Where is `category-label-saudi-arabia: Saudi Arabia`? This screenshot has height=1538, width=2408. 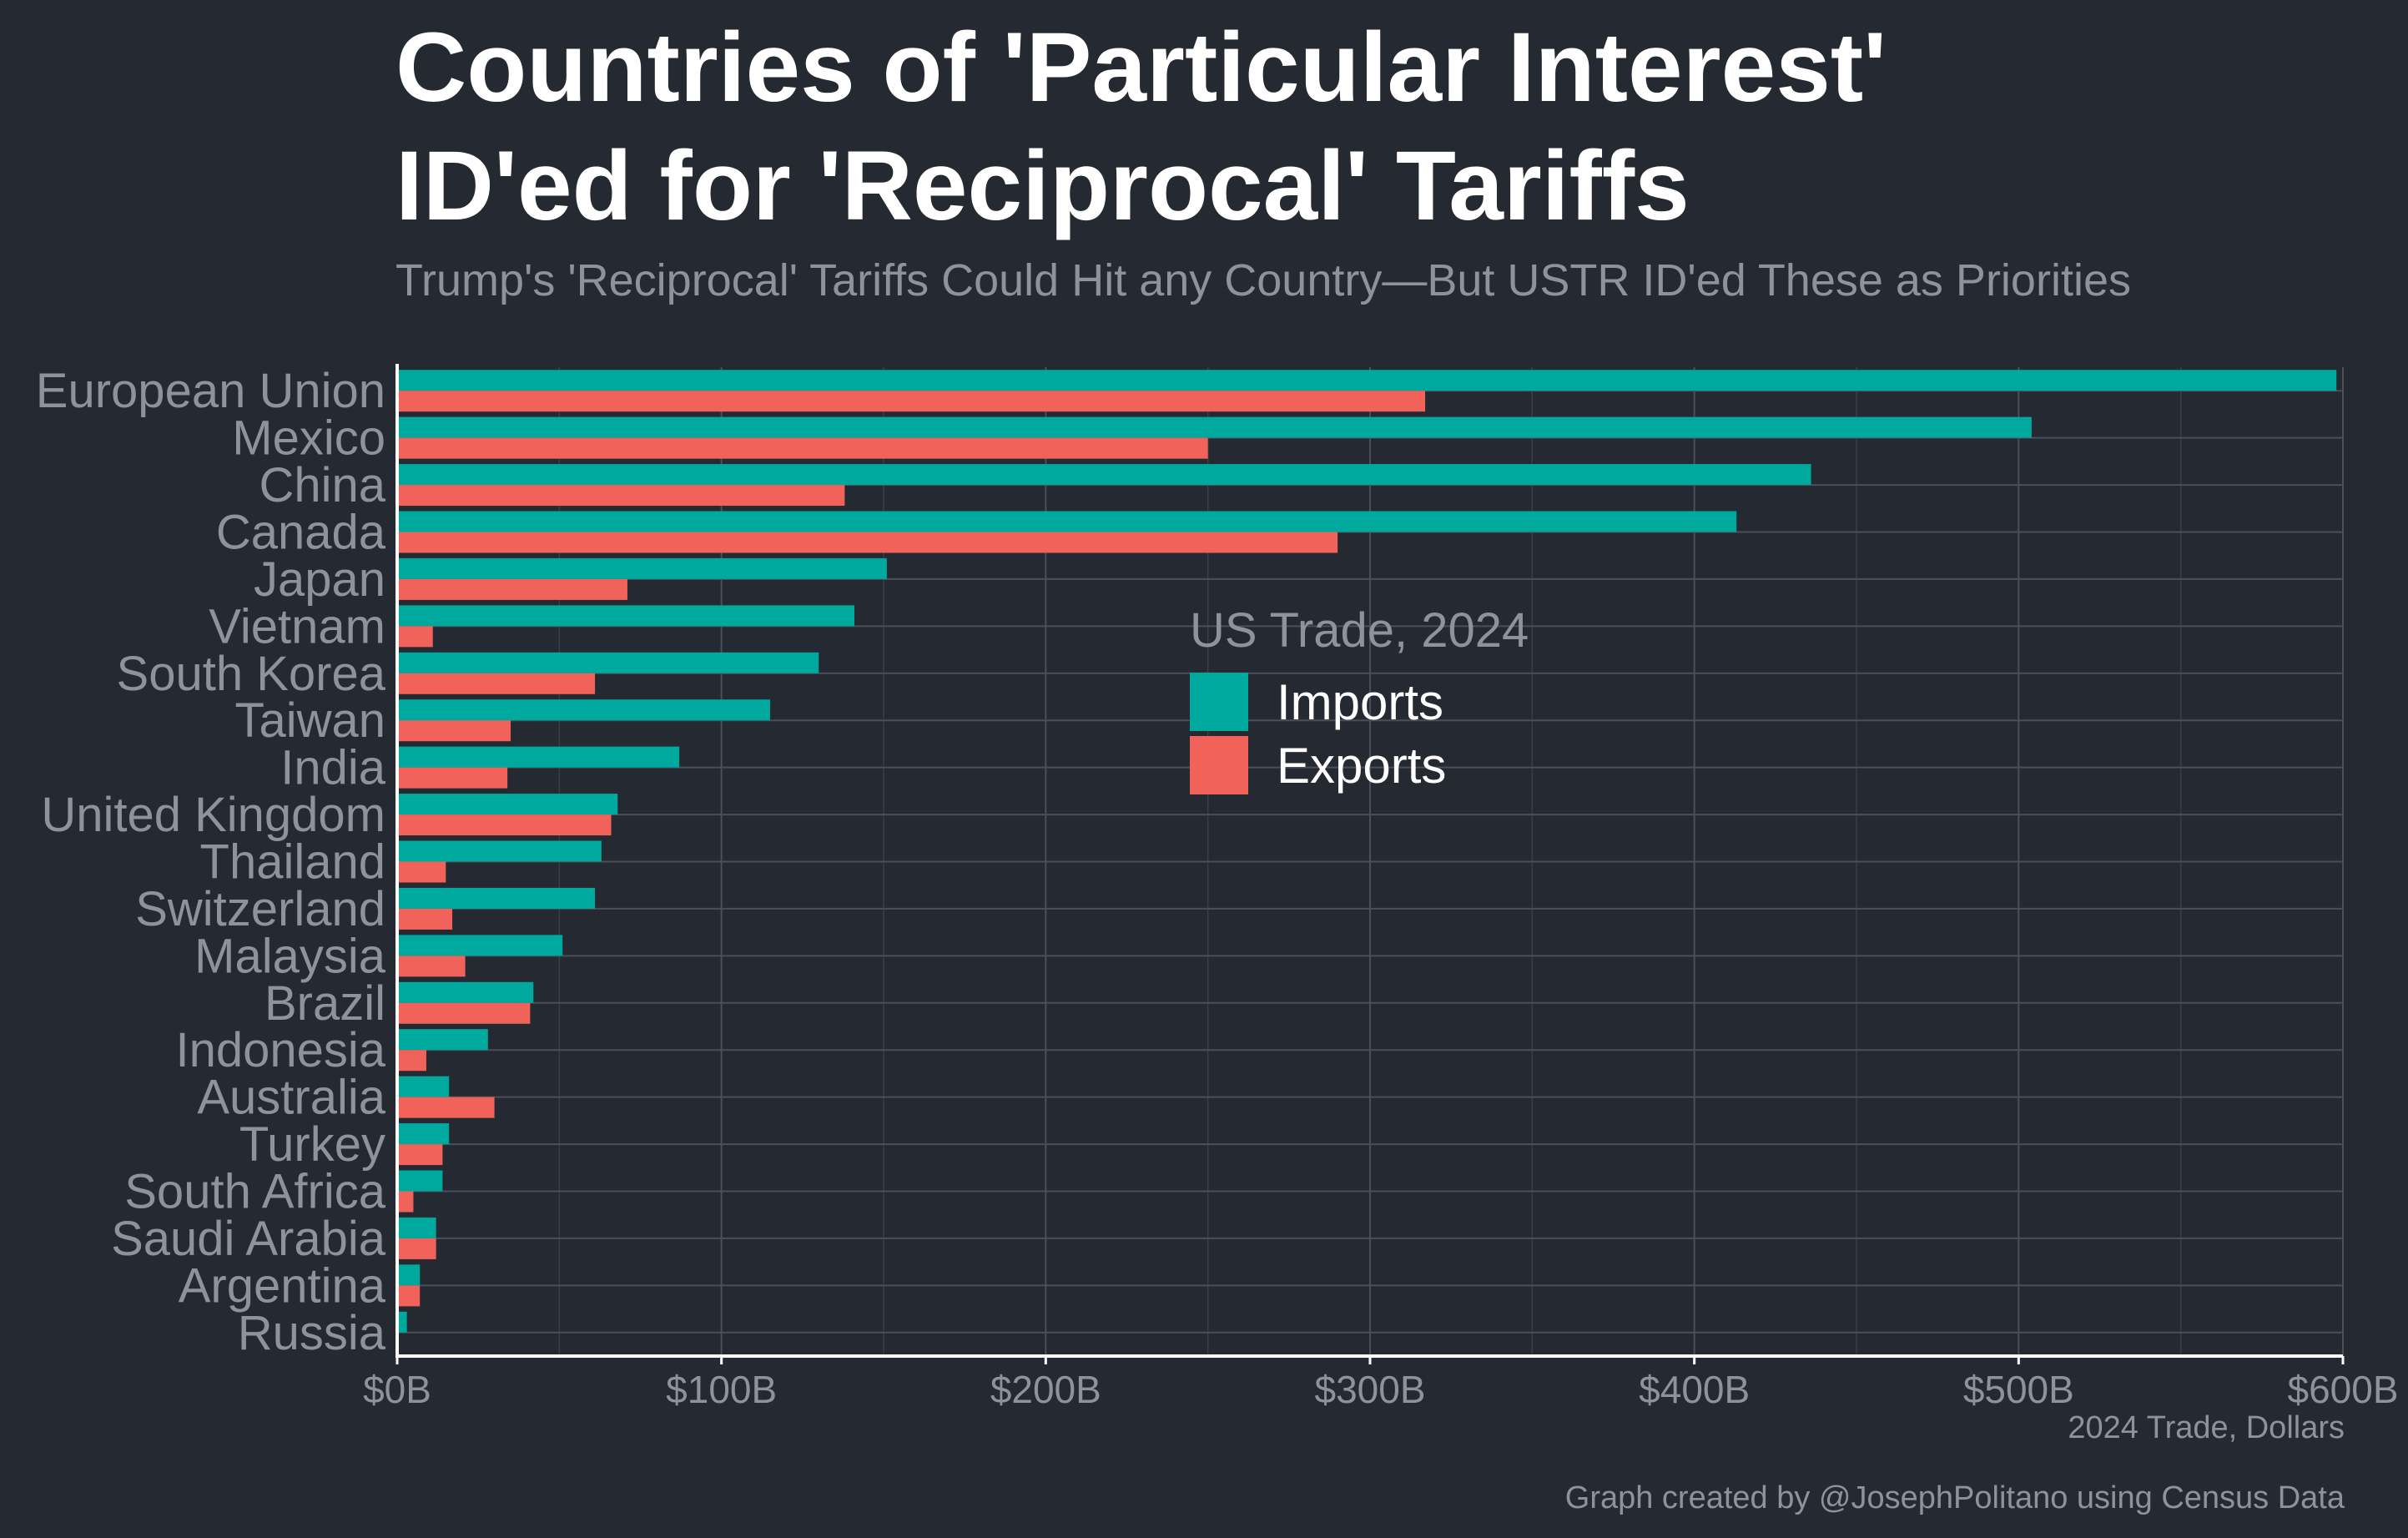 category-label-saudi-arabia: Saudi Arabia is located at coordinates (248, 1239).